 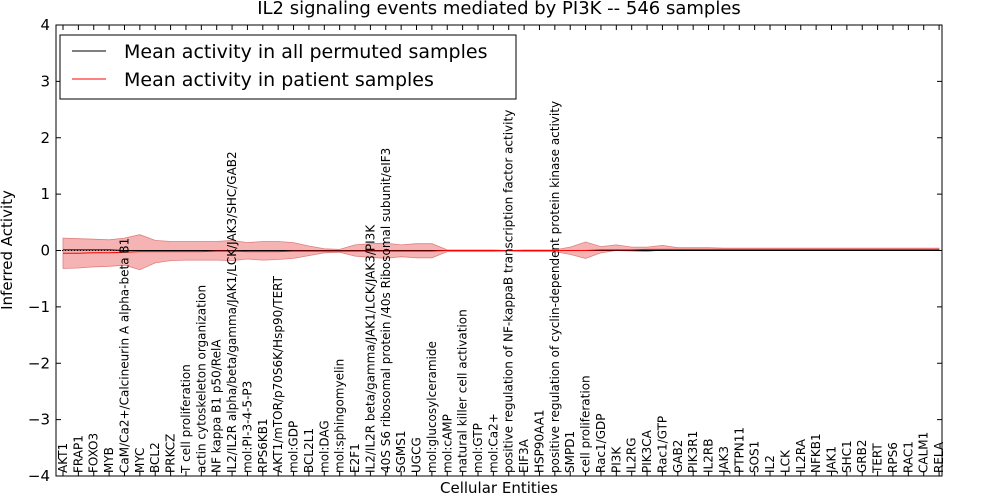 I want to click on x-category-label: T cell proliferation, so click(x=186, y=419).